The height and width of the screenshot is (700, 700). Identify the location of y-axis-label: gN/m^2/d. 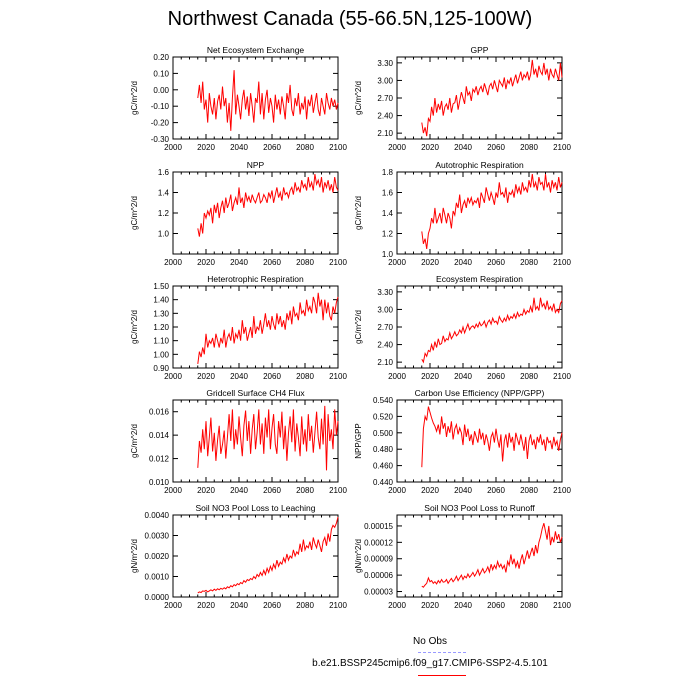
(134, 556).